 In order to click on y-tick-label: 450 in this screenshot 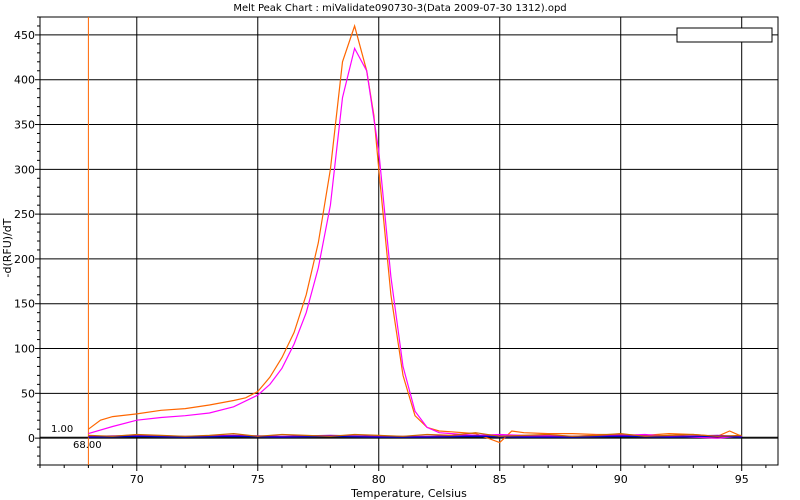, I will do `click(24, 35)`.